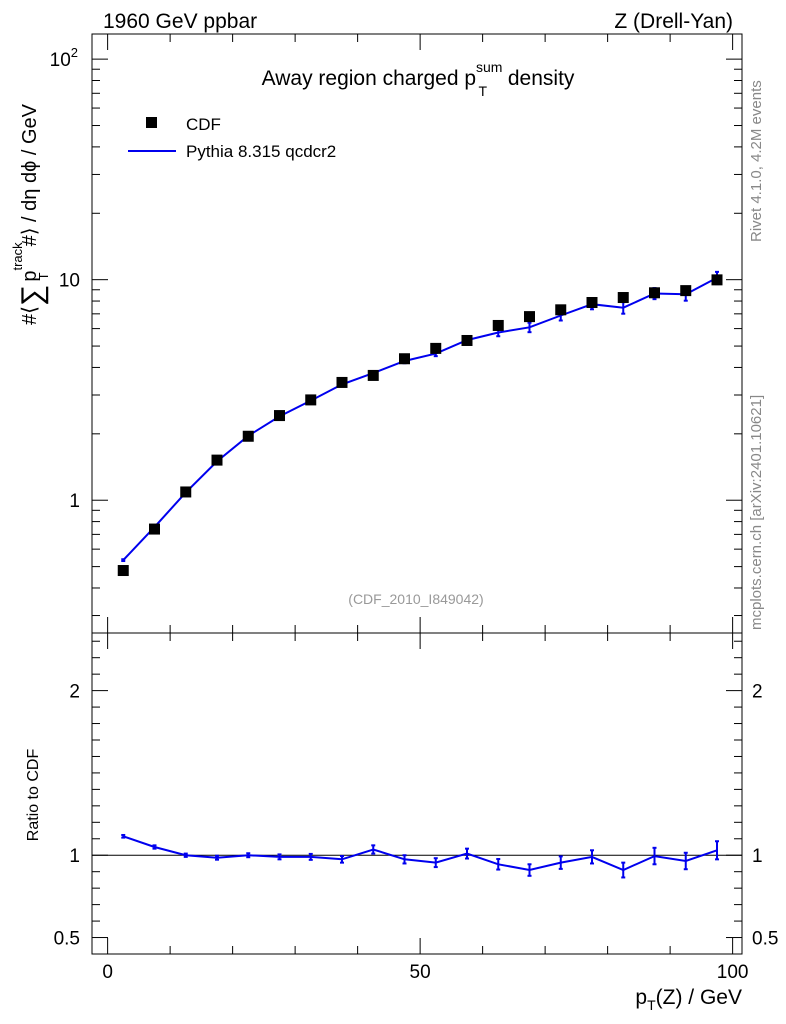 This screenshot has width=786, height=1024. What do you see at coordinates (17, 256) in the screenshot?
I see `ylabel-sup: track` at bounding box center [17, 256].